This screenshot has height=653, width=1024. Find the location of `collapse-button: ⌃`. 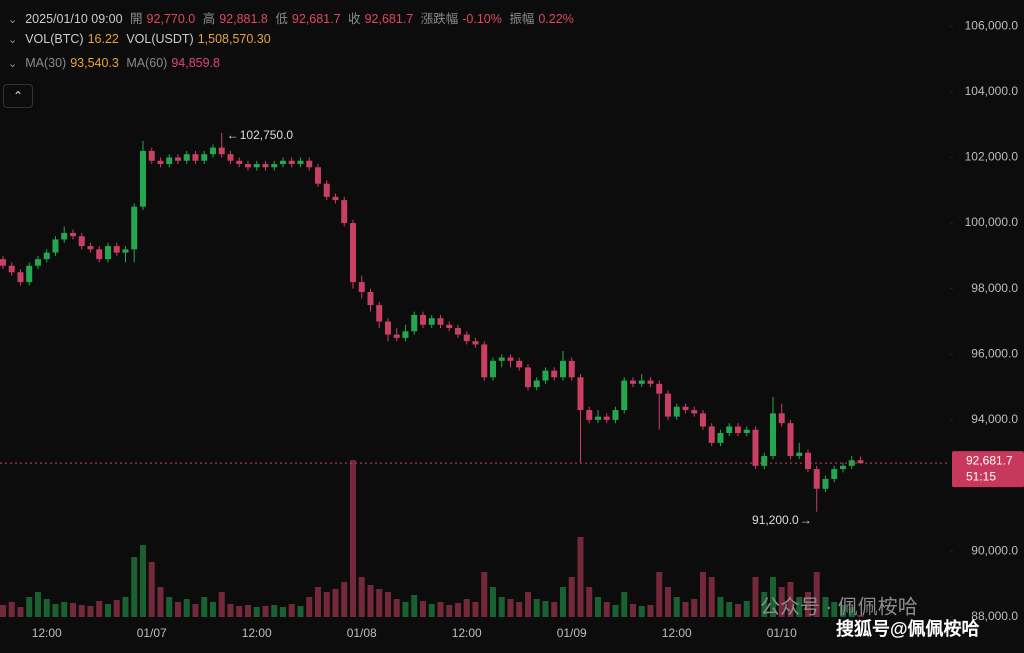

collapse-button: ⌃ is located at coordinates (18, 96).